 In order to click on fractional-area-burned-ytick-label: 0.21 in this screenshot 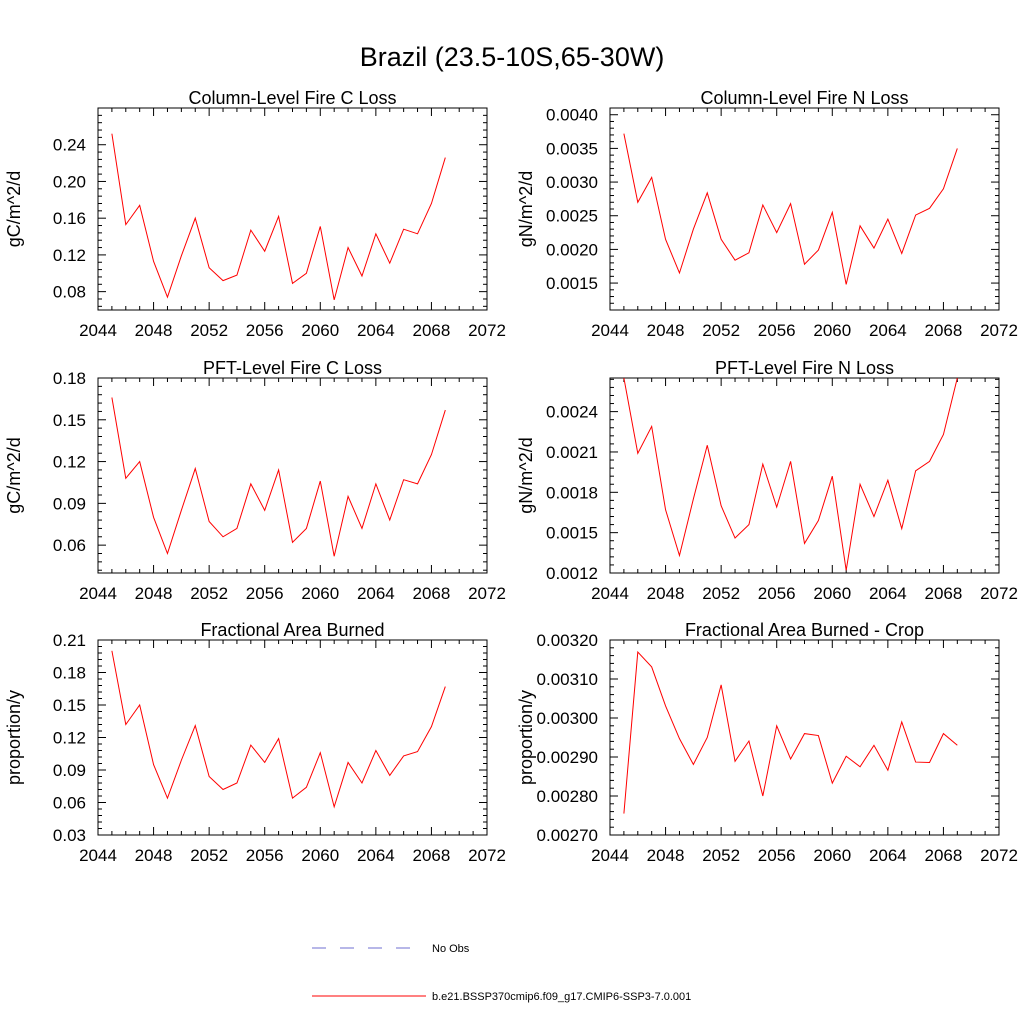, I will do `click(69, 640)`.